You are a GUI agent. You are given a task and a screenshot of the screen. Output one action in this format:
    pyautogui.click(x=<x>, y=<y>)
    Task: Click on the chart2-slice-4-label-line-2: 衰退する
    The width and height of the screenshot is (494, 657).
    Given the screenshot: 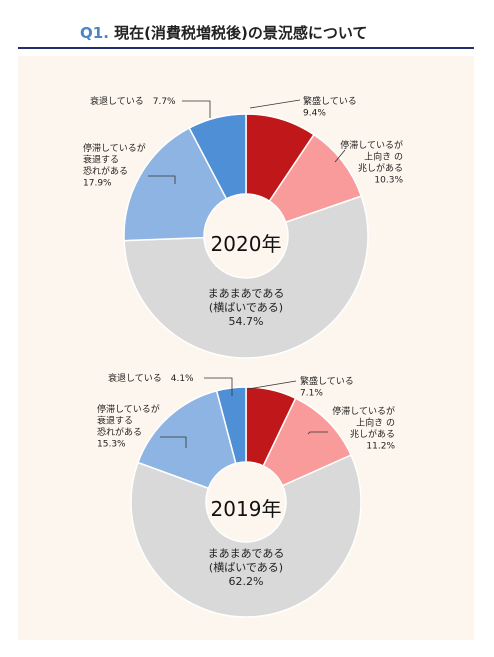 What is the action you would take?
    pyautogui.click(x=115, y=421)
    